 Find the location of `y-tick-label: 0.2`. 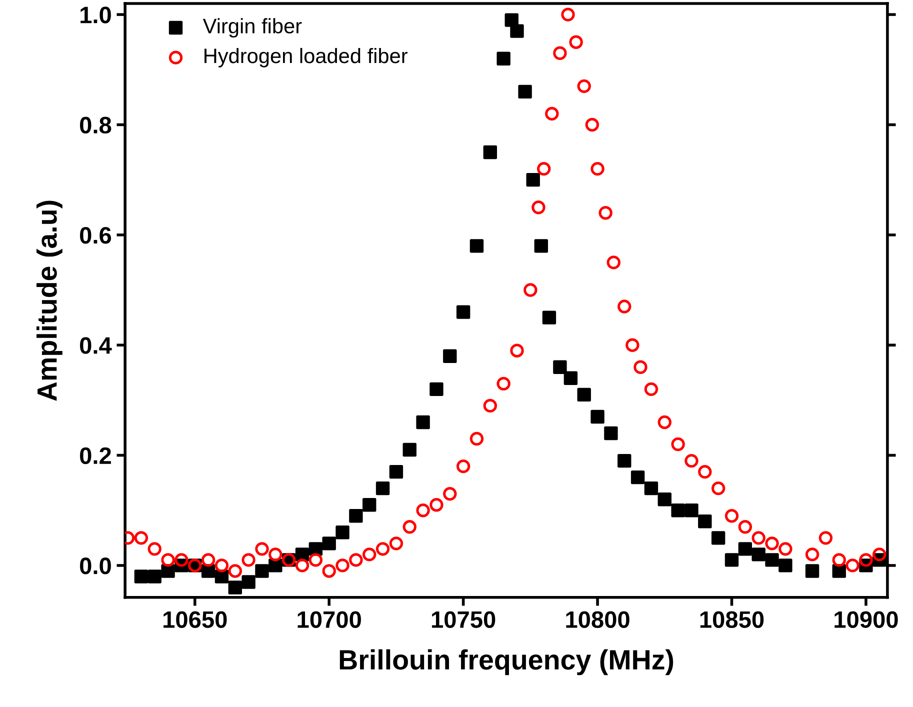

y-tick-label: 0.2 is located at coordinates (95, 455).